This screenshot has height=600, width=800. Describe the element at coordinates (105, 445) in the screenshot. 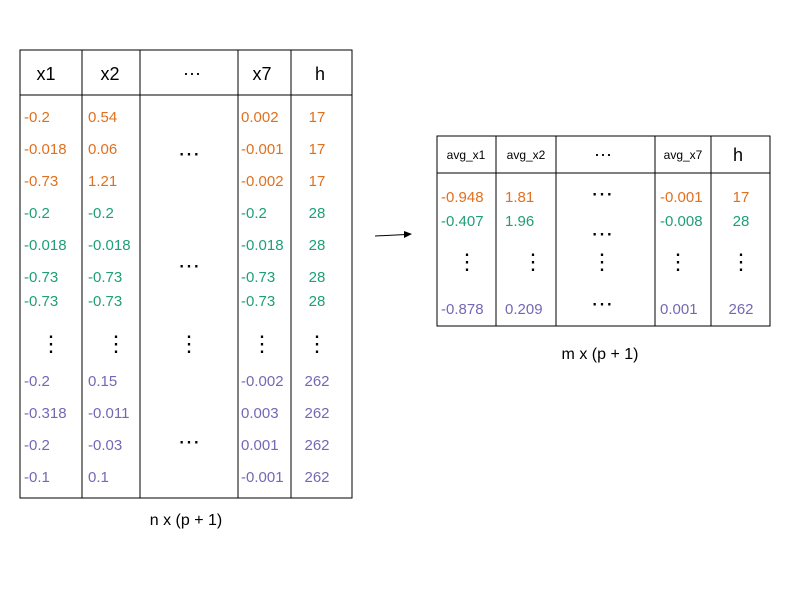

I see `cell-value: -0.03` at that location.